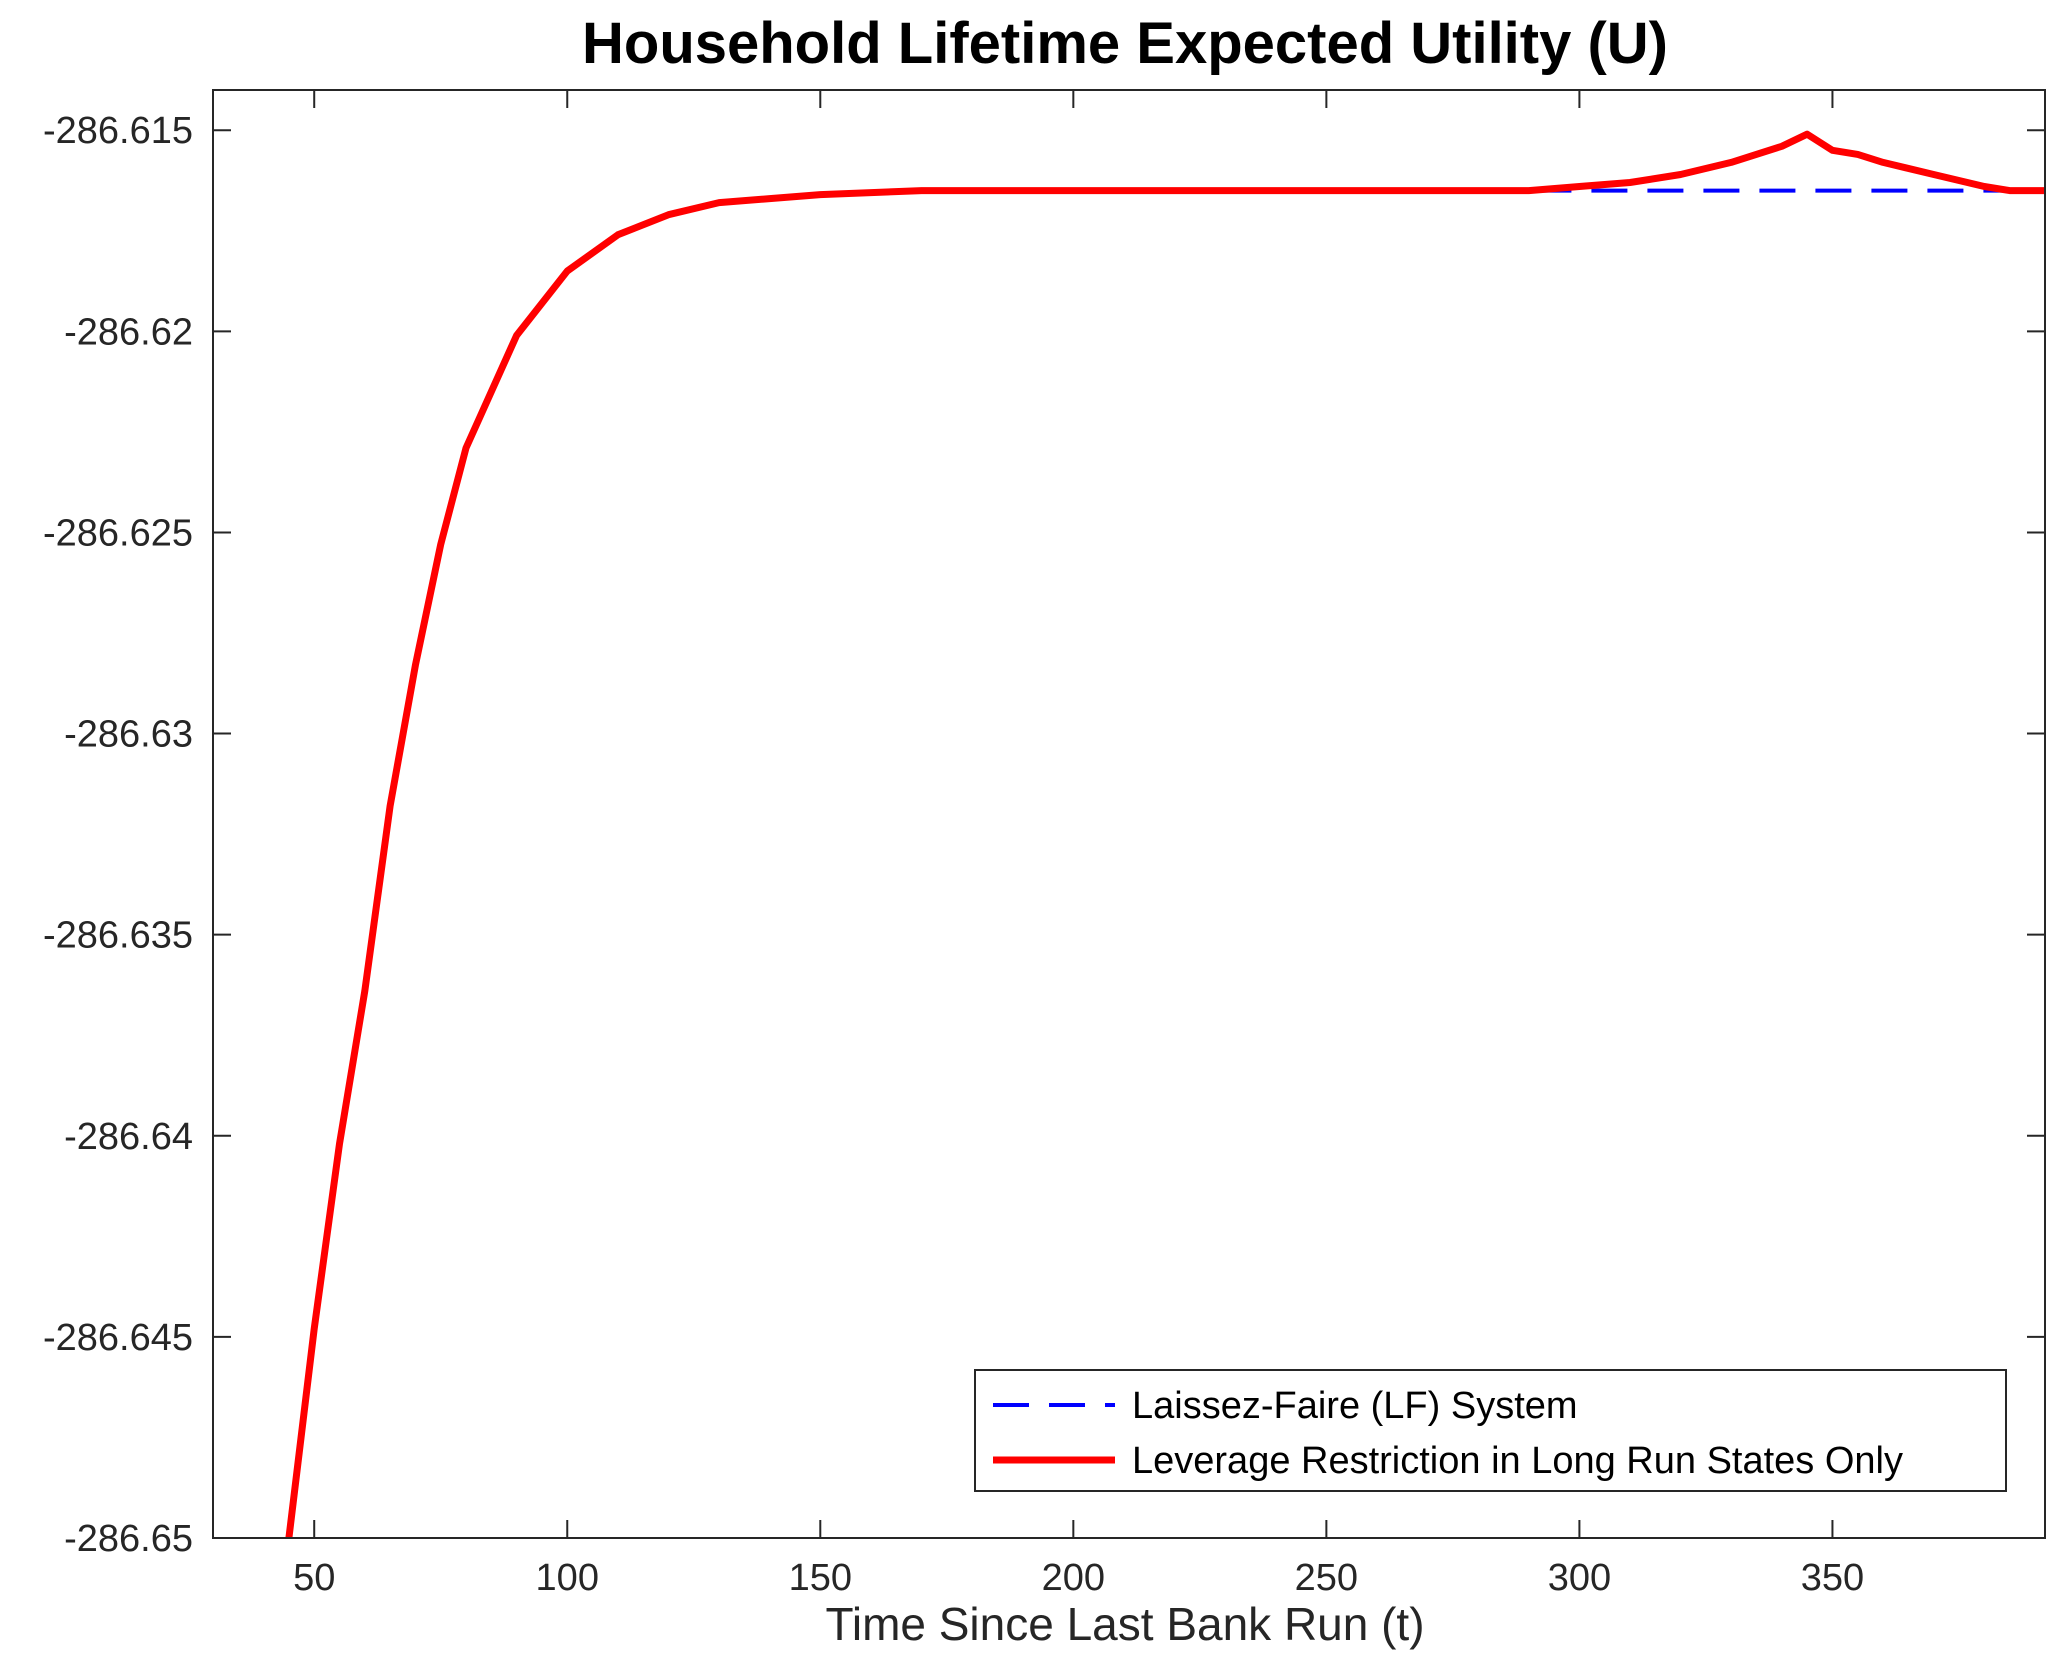 This screenshot has height=1667, width=2063. What do you see at coordinates (1579, 1578) in the screenshot?
I see `x-tick-label: 300` at bounding box center [1579, 1578].